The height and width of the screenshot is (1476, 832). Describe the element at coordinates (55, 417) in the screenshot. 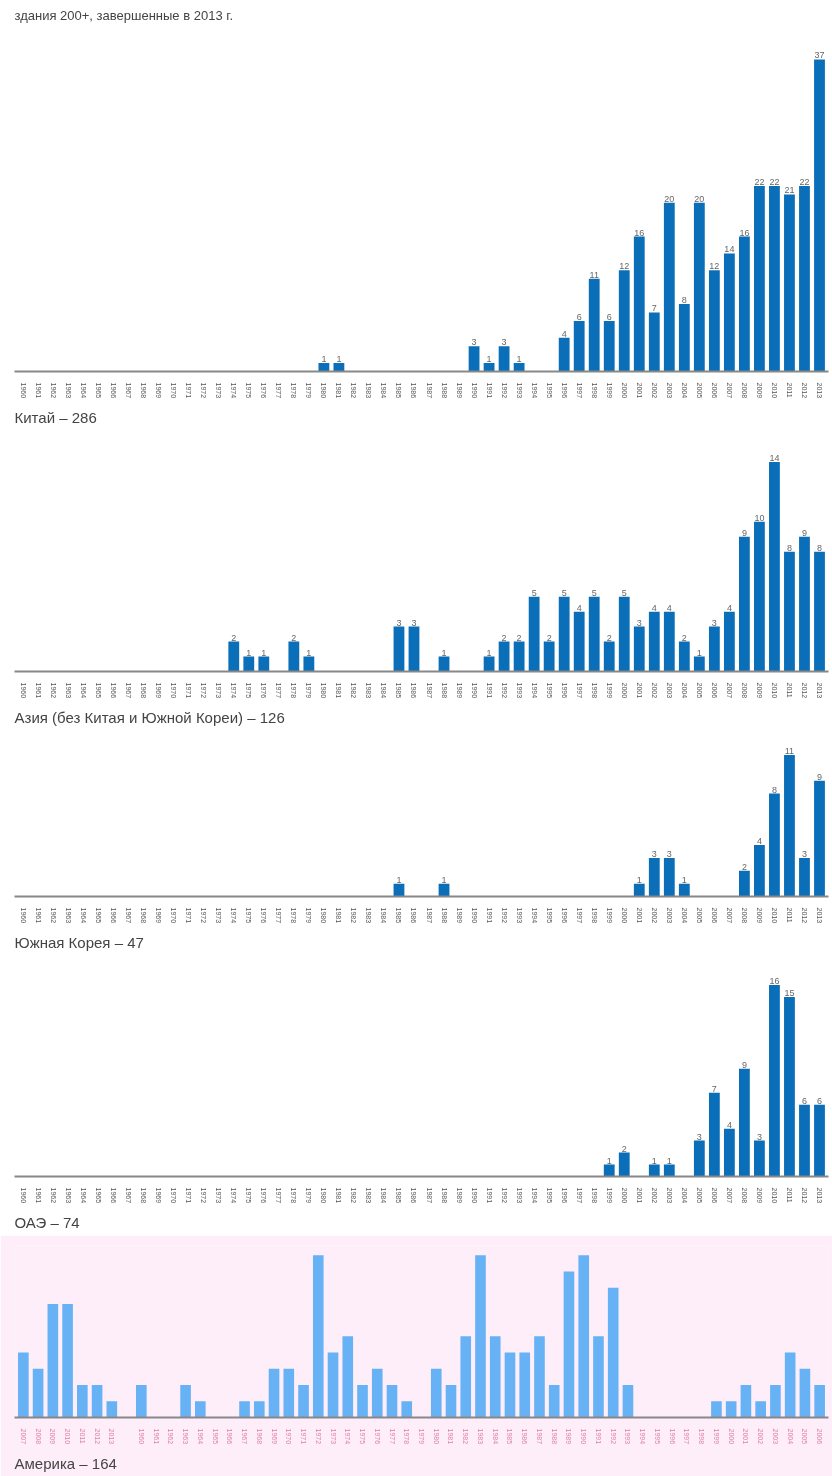

I see `text: Китай – 286` at that location.